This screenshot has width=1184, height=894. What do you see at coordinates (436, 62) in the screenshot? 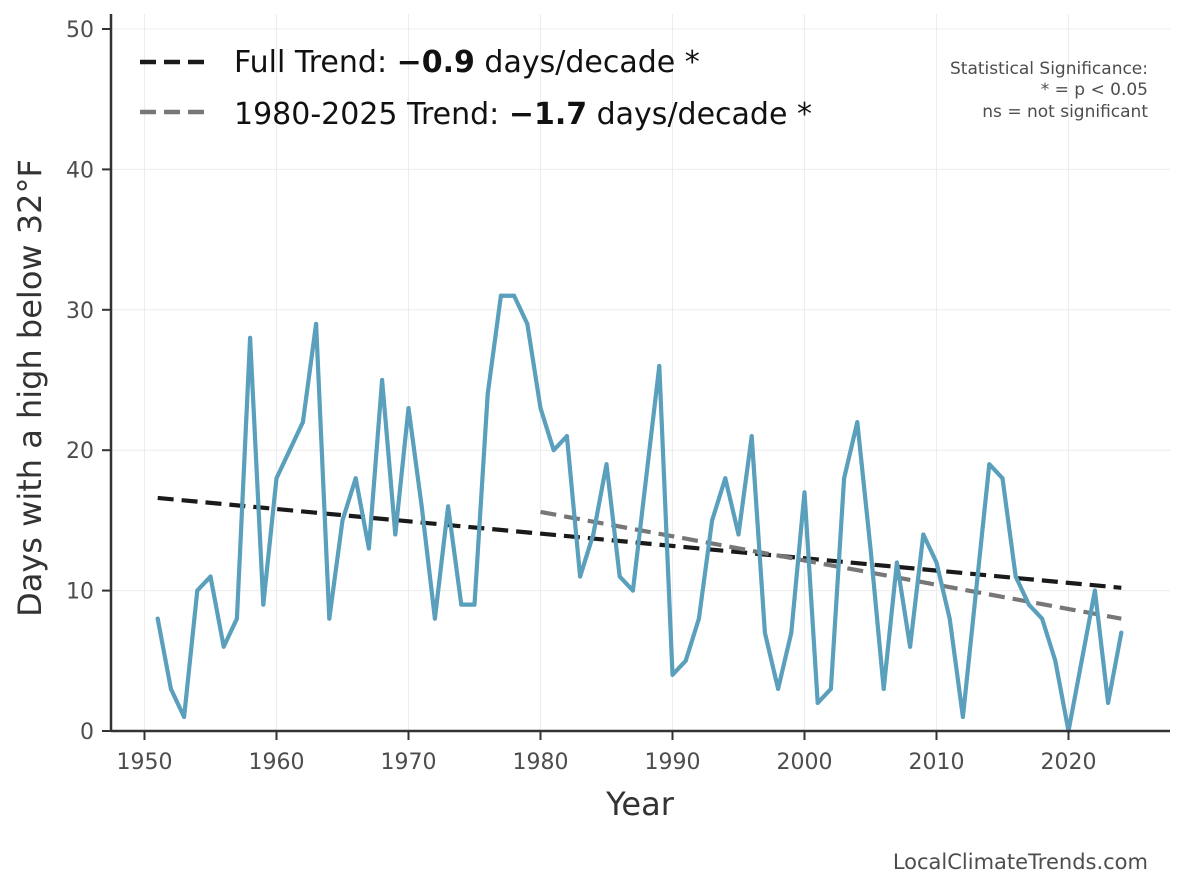
I see `legend-full-trend-value: −0.9` at bounding box center [436, 62].